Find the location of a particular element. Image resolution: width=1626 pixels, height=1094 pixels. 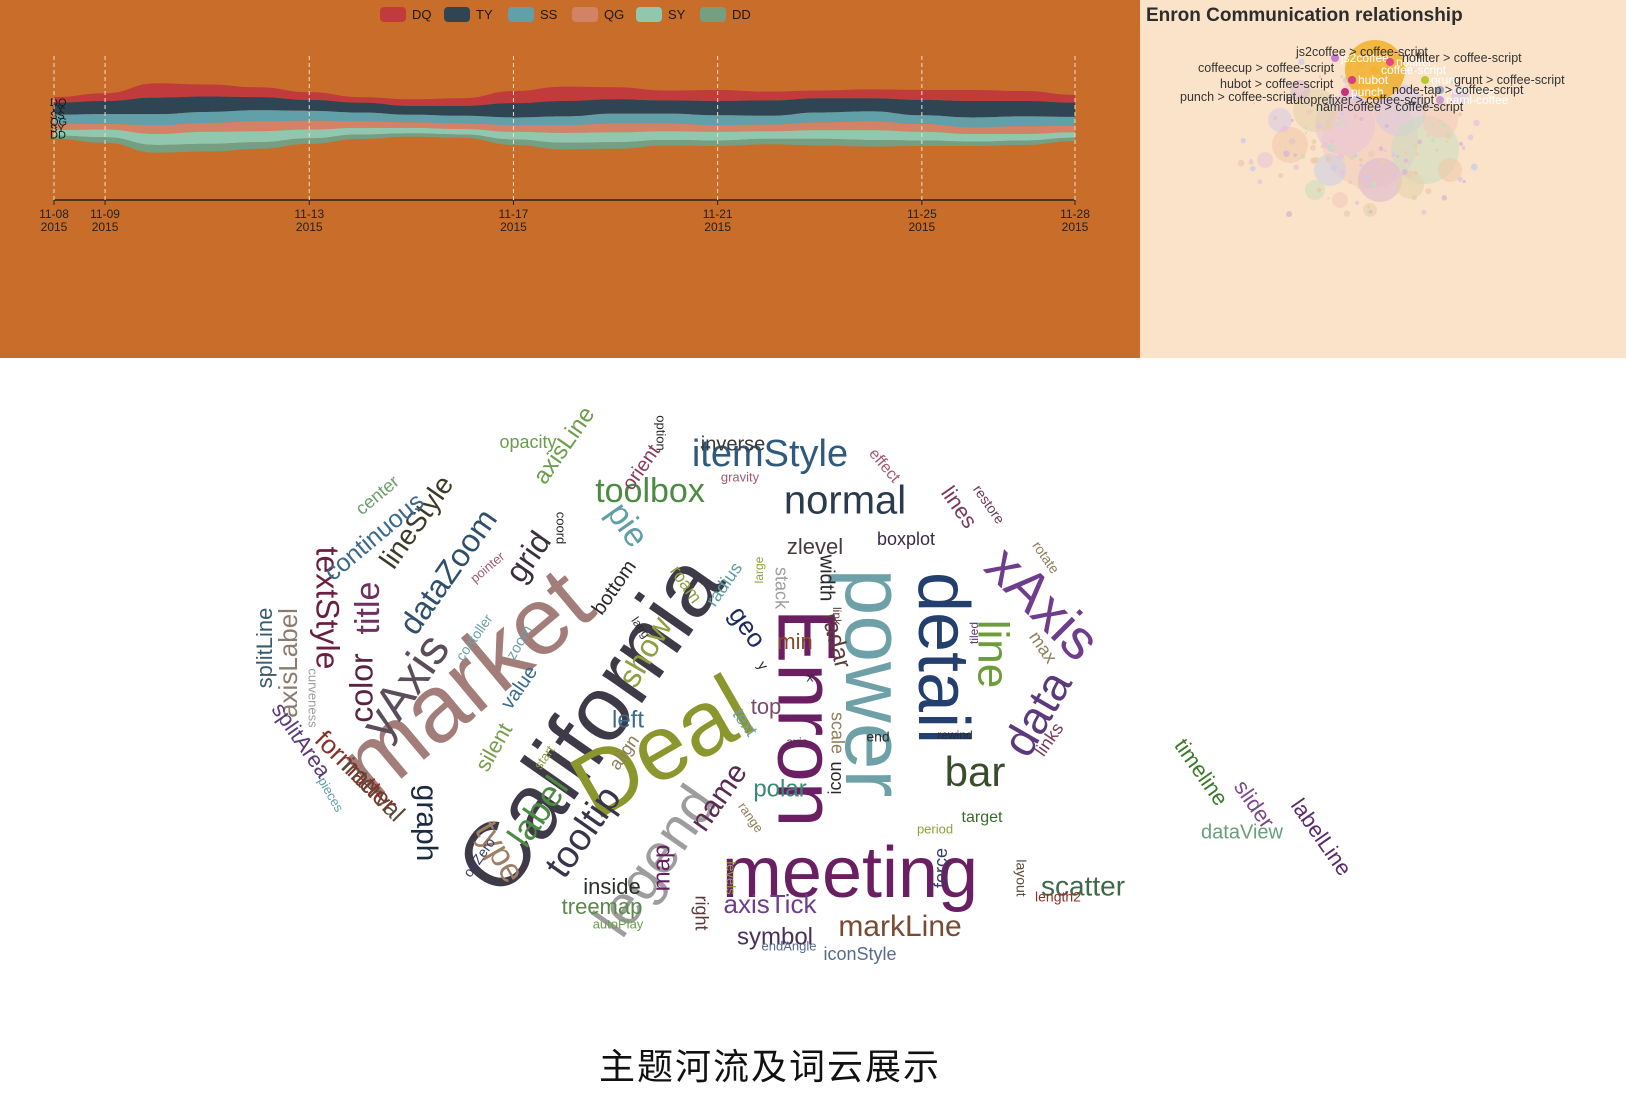

word-inside: inside is located at coordinates (611, 886).